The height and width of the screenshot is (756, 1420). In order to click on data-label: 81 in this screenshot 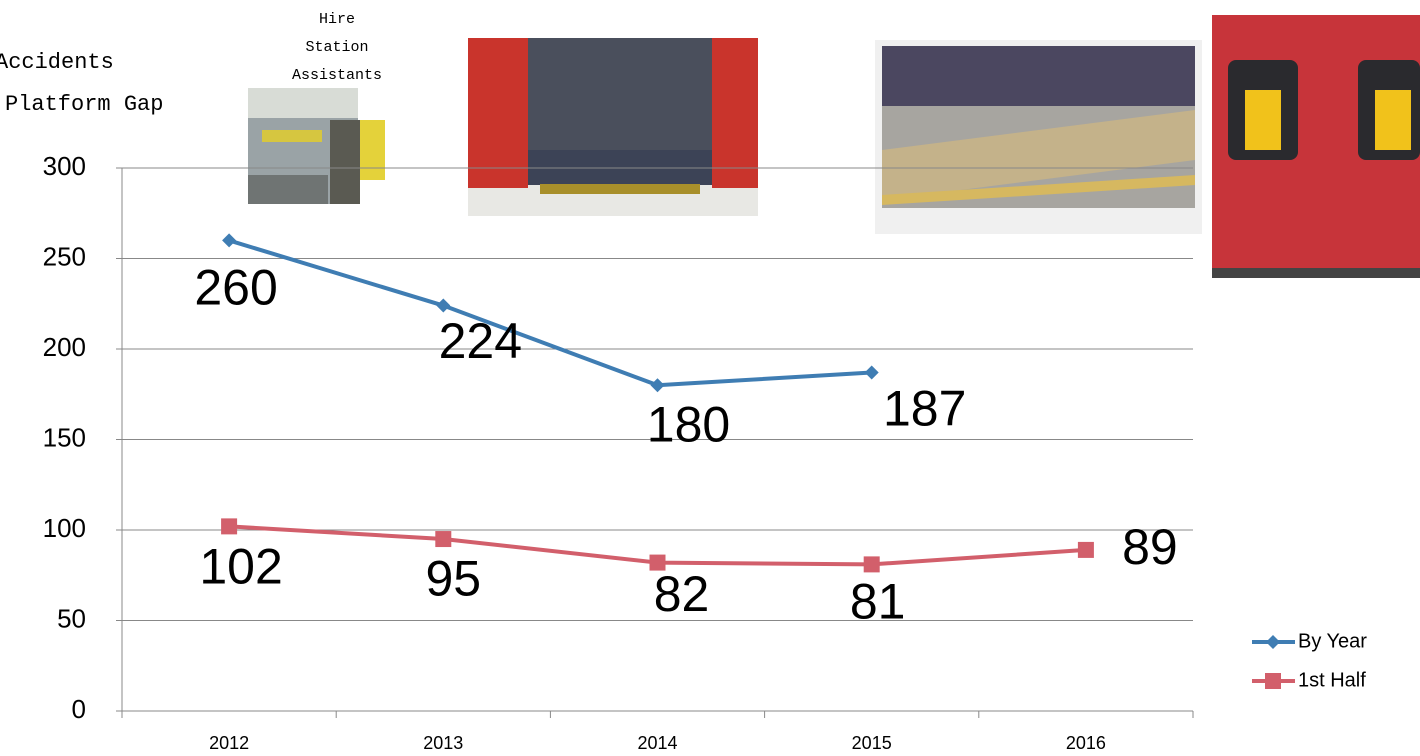, I will do `click(878, 602)`.